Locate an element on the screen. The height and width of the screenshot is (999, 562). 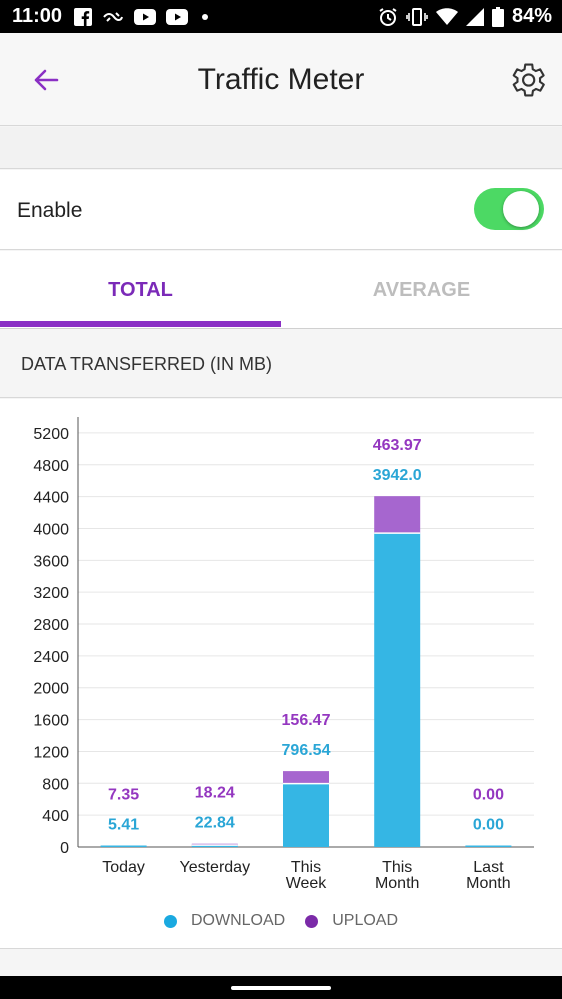
x-tick-label: Yesterday is located at coordinates (215, 867).